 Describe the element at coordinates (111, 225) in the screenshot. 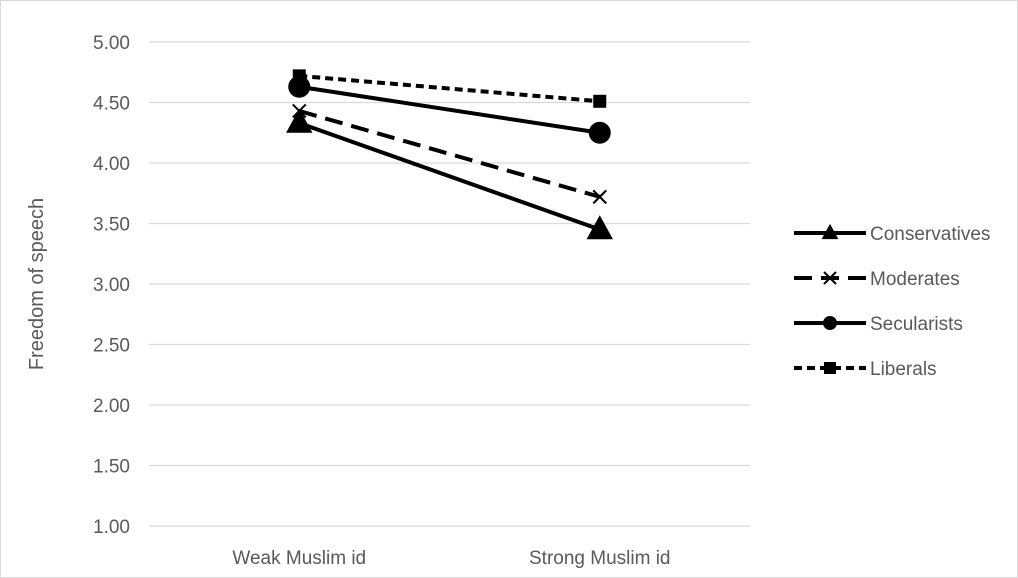

I see `y-tick-label: 3.50` at that location.